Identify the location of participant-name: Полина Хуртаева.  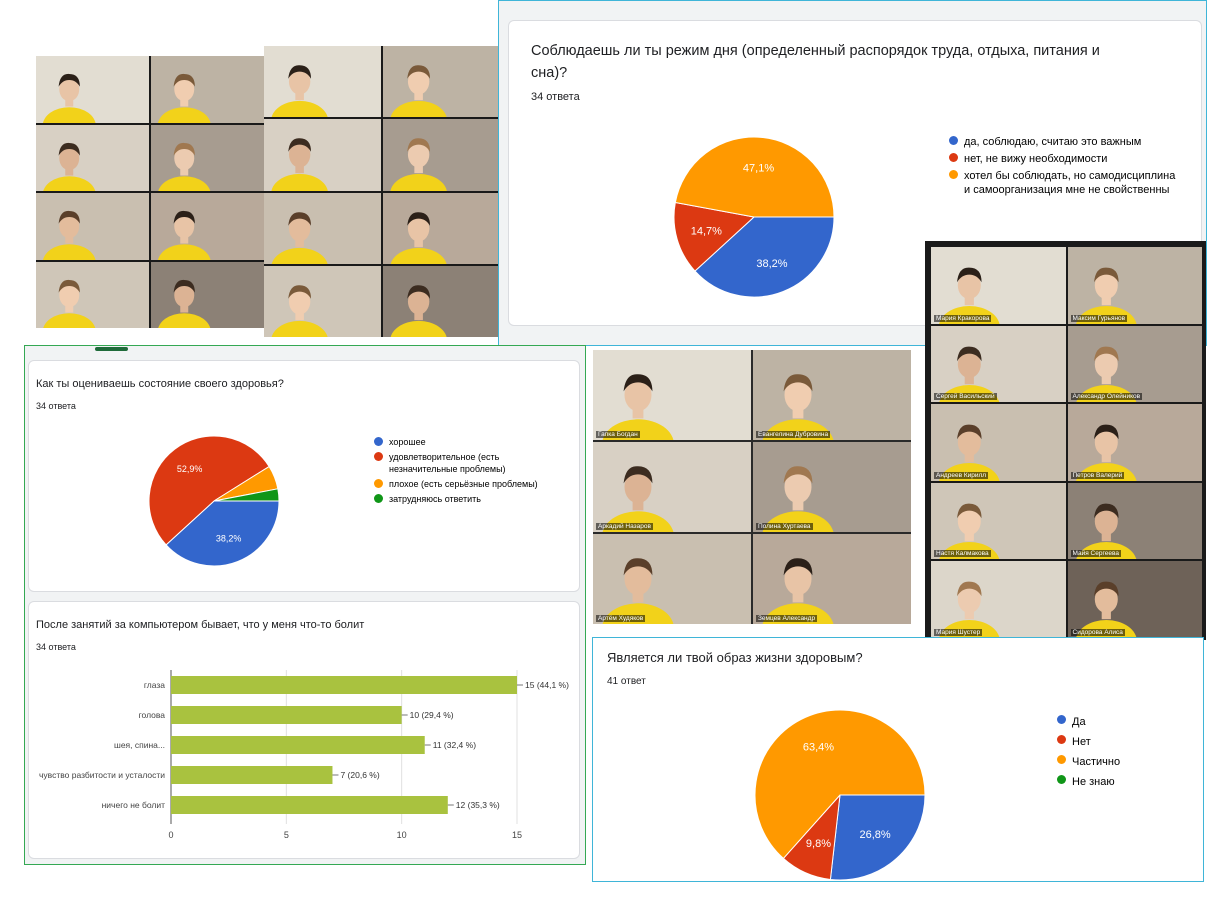
(784, 526).